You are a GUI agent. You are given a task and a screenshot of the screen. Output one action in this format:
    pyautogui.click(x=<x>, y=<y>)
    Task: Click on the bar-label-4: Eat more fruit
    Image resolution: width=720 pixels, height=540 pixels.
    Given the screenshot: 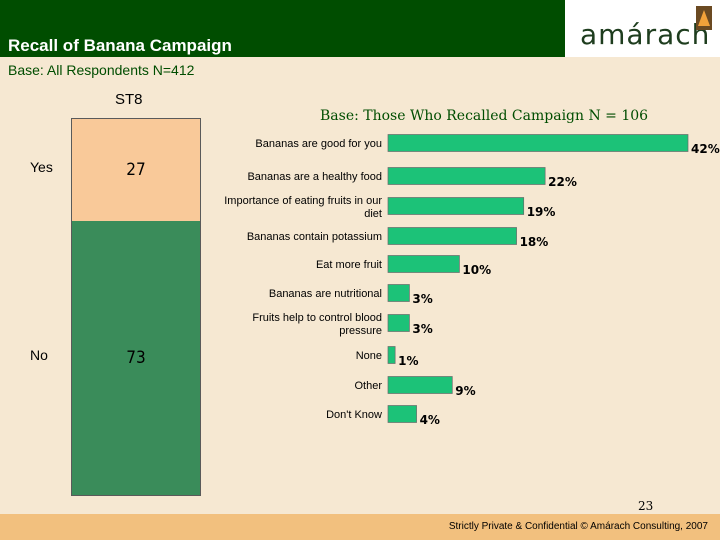 What is the action you would take?
    pyautogui.click(x=349, y=265)
    